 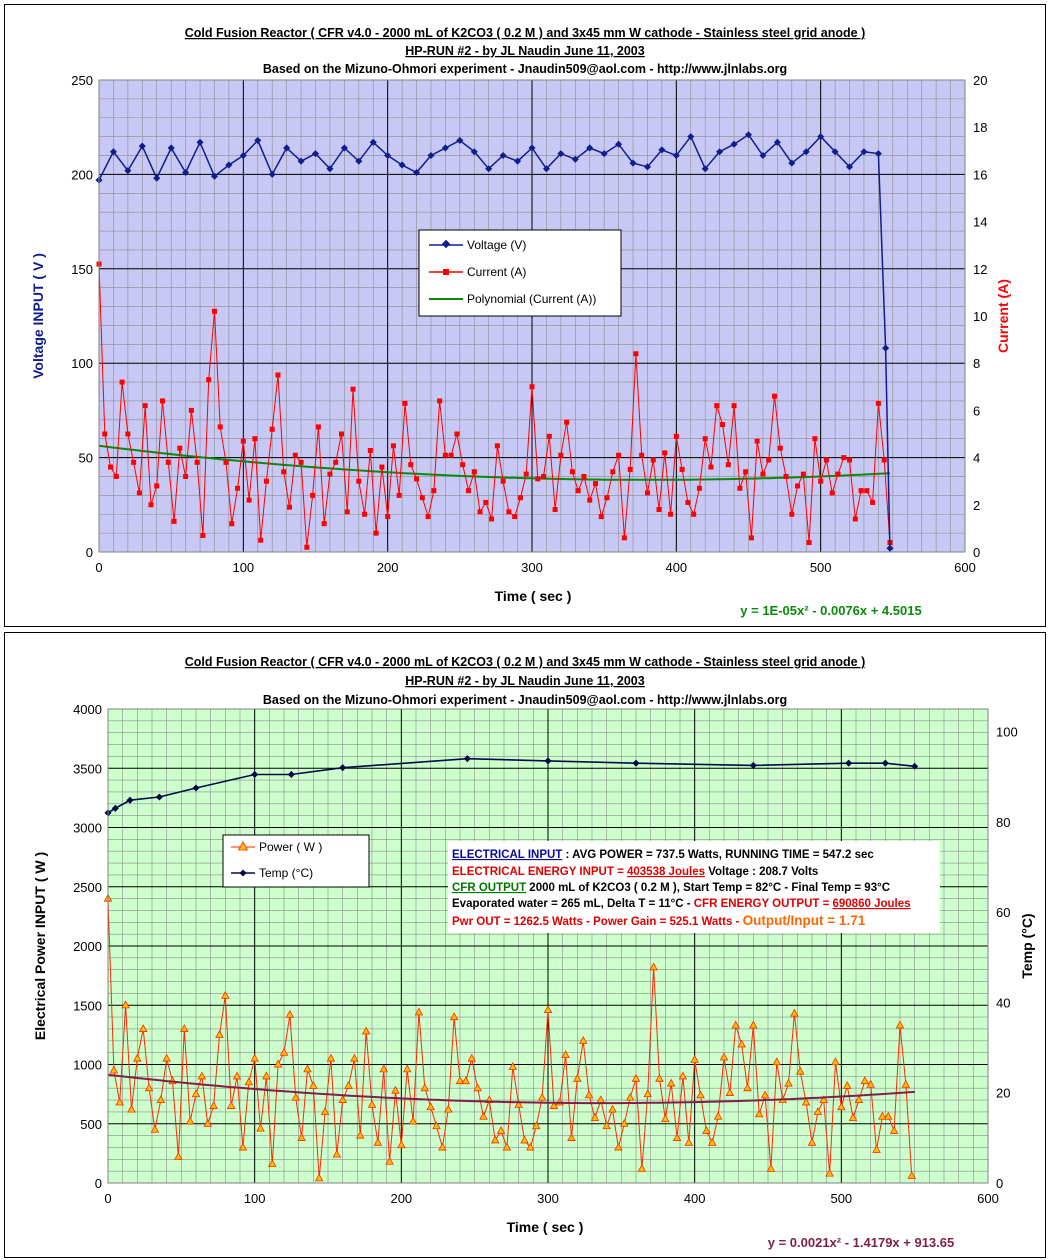 What do you see at coordinates (980, 222) in the screenshot?
I see `y2-tick-label: 14` at bounding box center [980, 222].